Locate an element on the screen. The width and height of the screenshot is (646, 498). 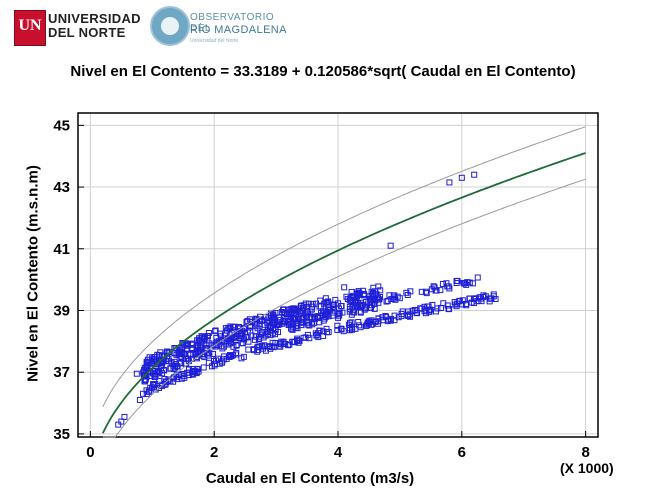
y-tick-label: 39 is located at coordinates (61, 310).